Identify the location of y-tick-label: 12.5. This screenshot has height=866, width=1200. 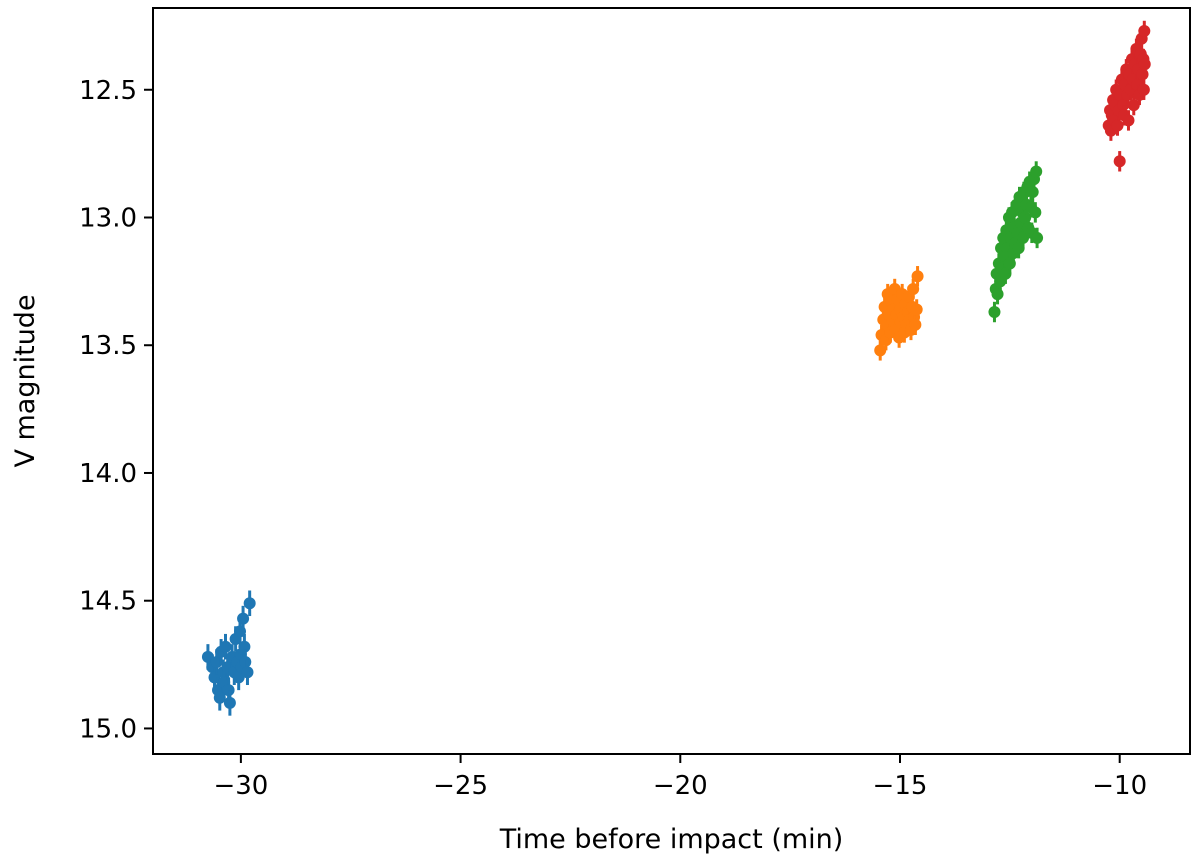
(108, 91).